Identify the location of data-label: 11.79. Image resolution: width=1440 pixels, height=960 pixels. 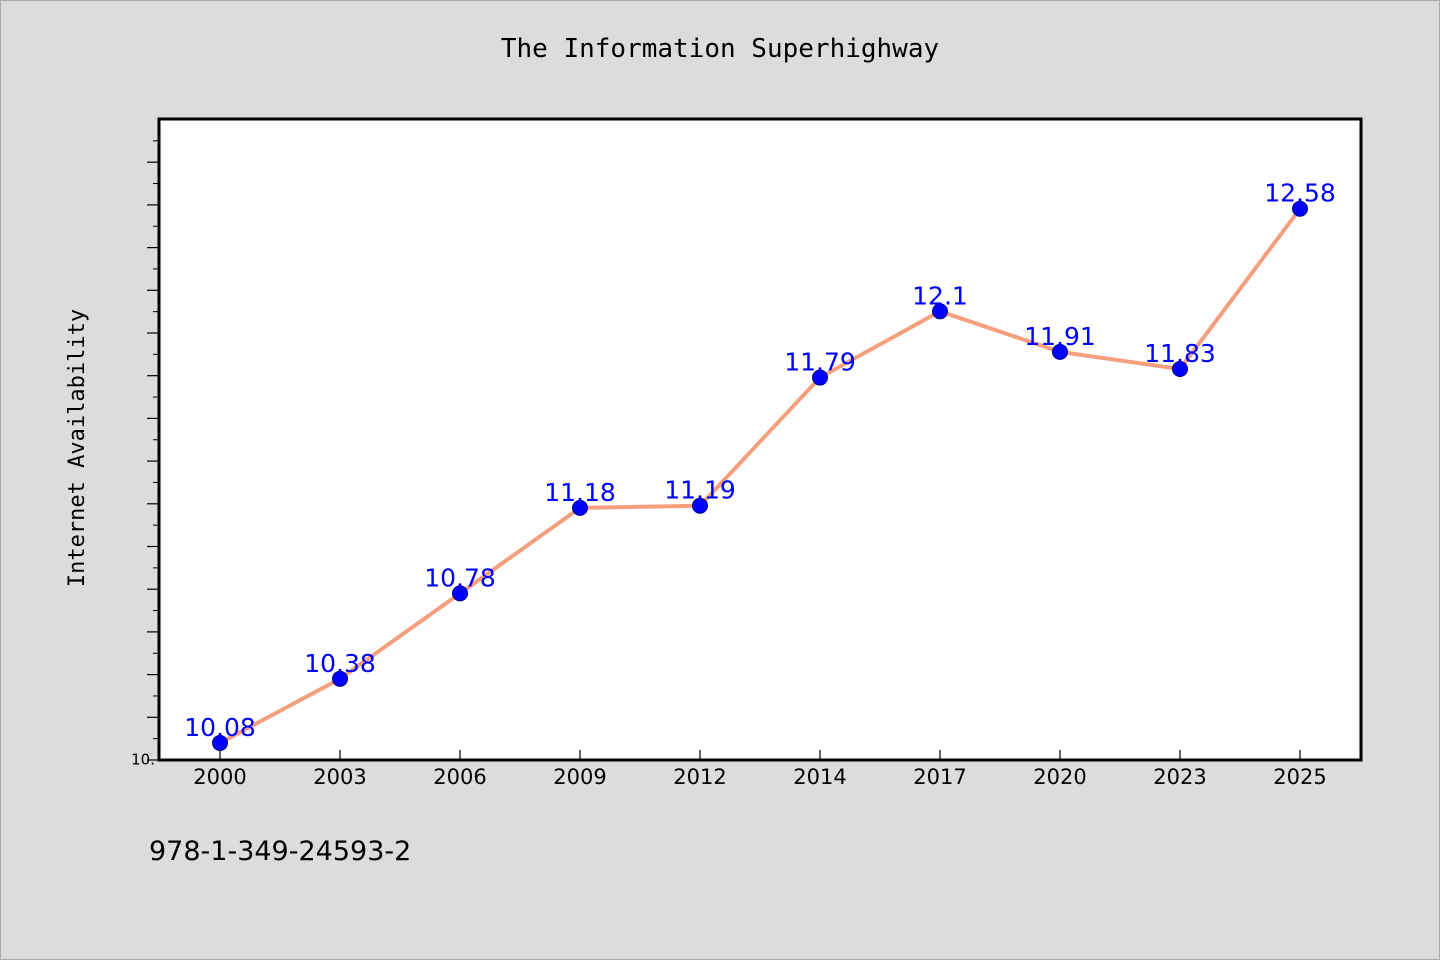
(820, 362).